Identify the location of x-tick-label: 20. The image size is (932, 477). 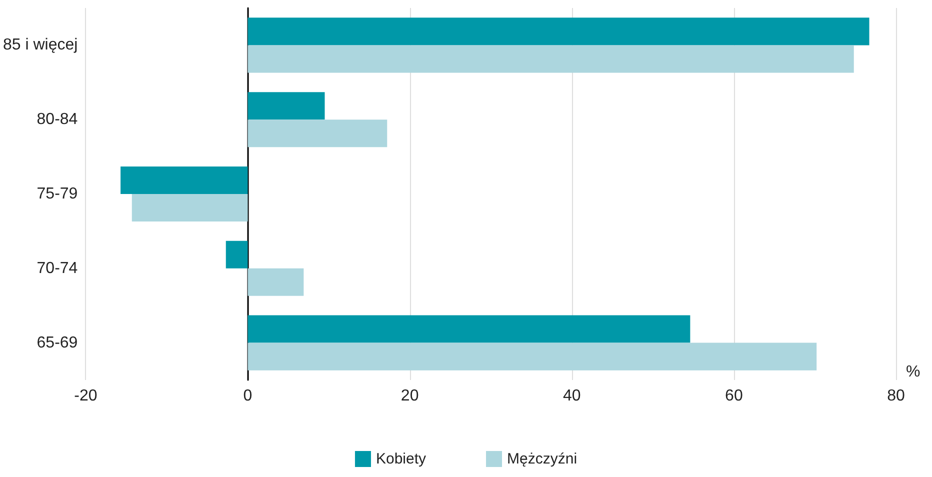
(409, 396).